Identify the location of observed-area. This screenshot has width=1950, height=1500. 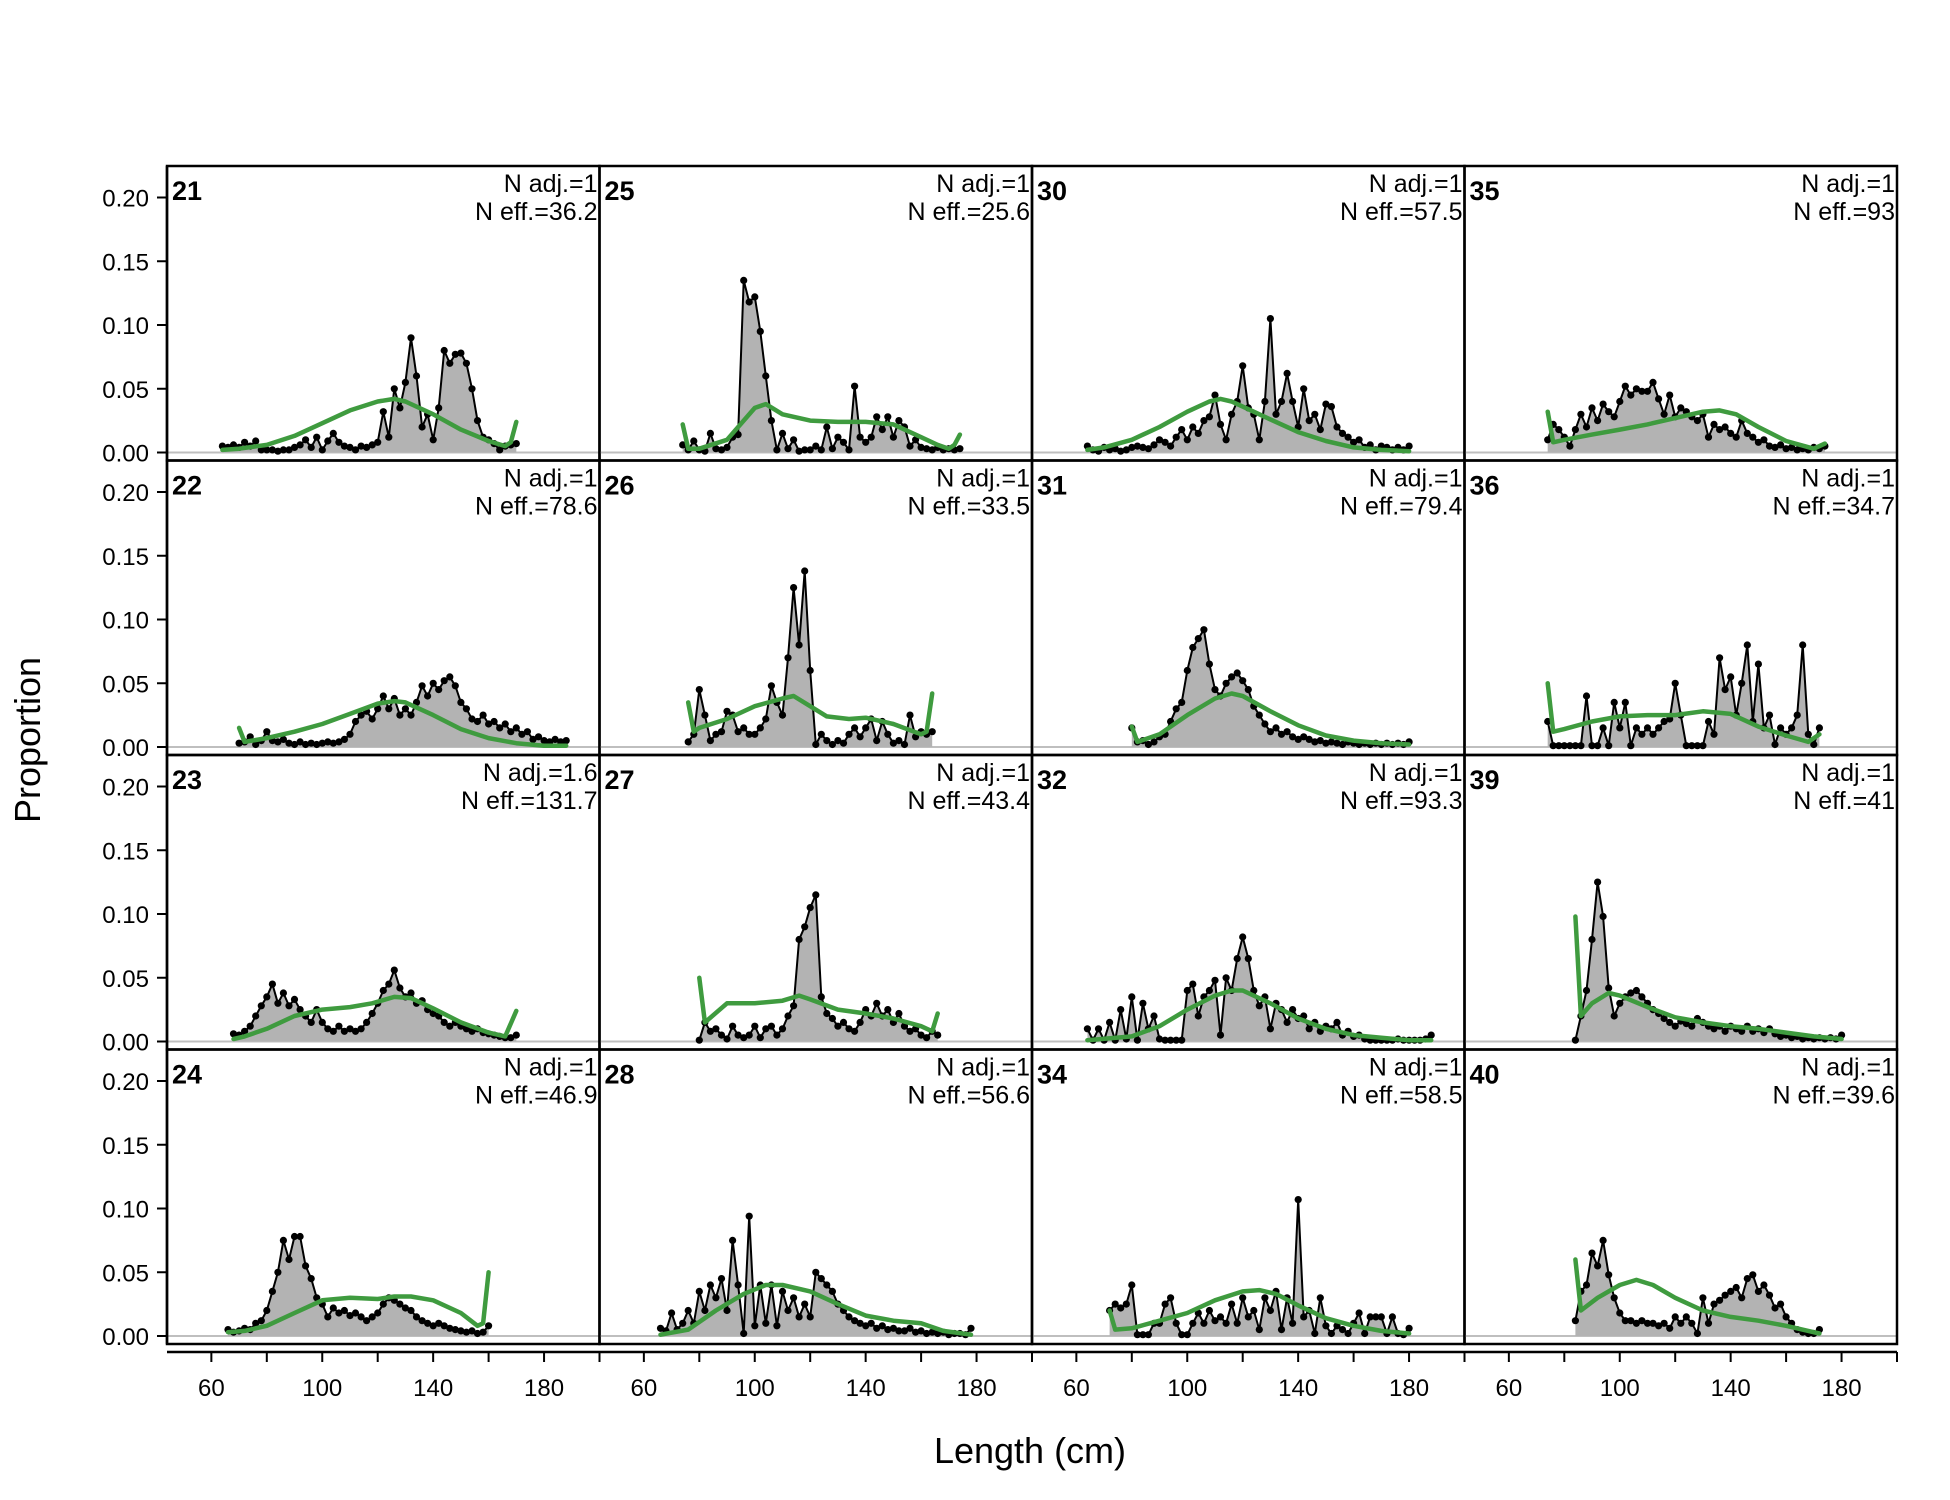
(821, 366).